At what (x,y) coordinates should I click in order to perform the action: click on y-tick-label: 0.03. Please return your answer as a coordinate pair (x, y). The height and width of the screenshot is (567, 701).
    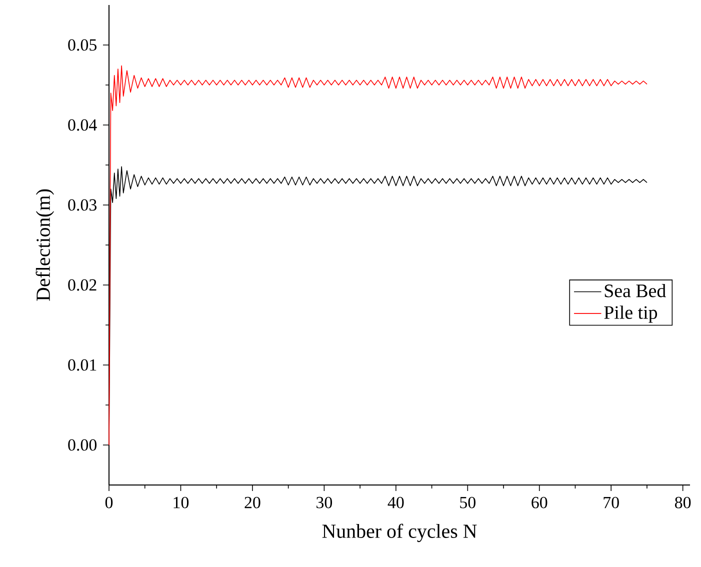
    Looking at the image, I should click on (82, 205).